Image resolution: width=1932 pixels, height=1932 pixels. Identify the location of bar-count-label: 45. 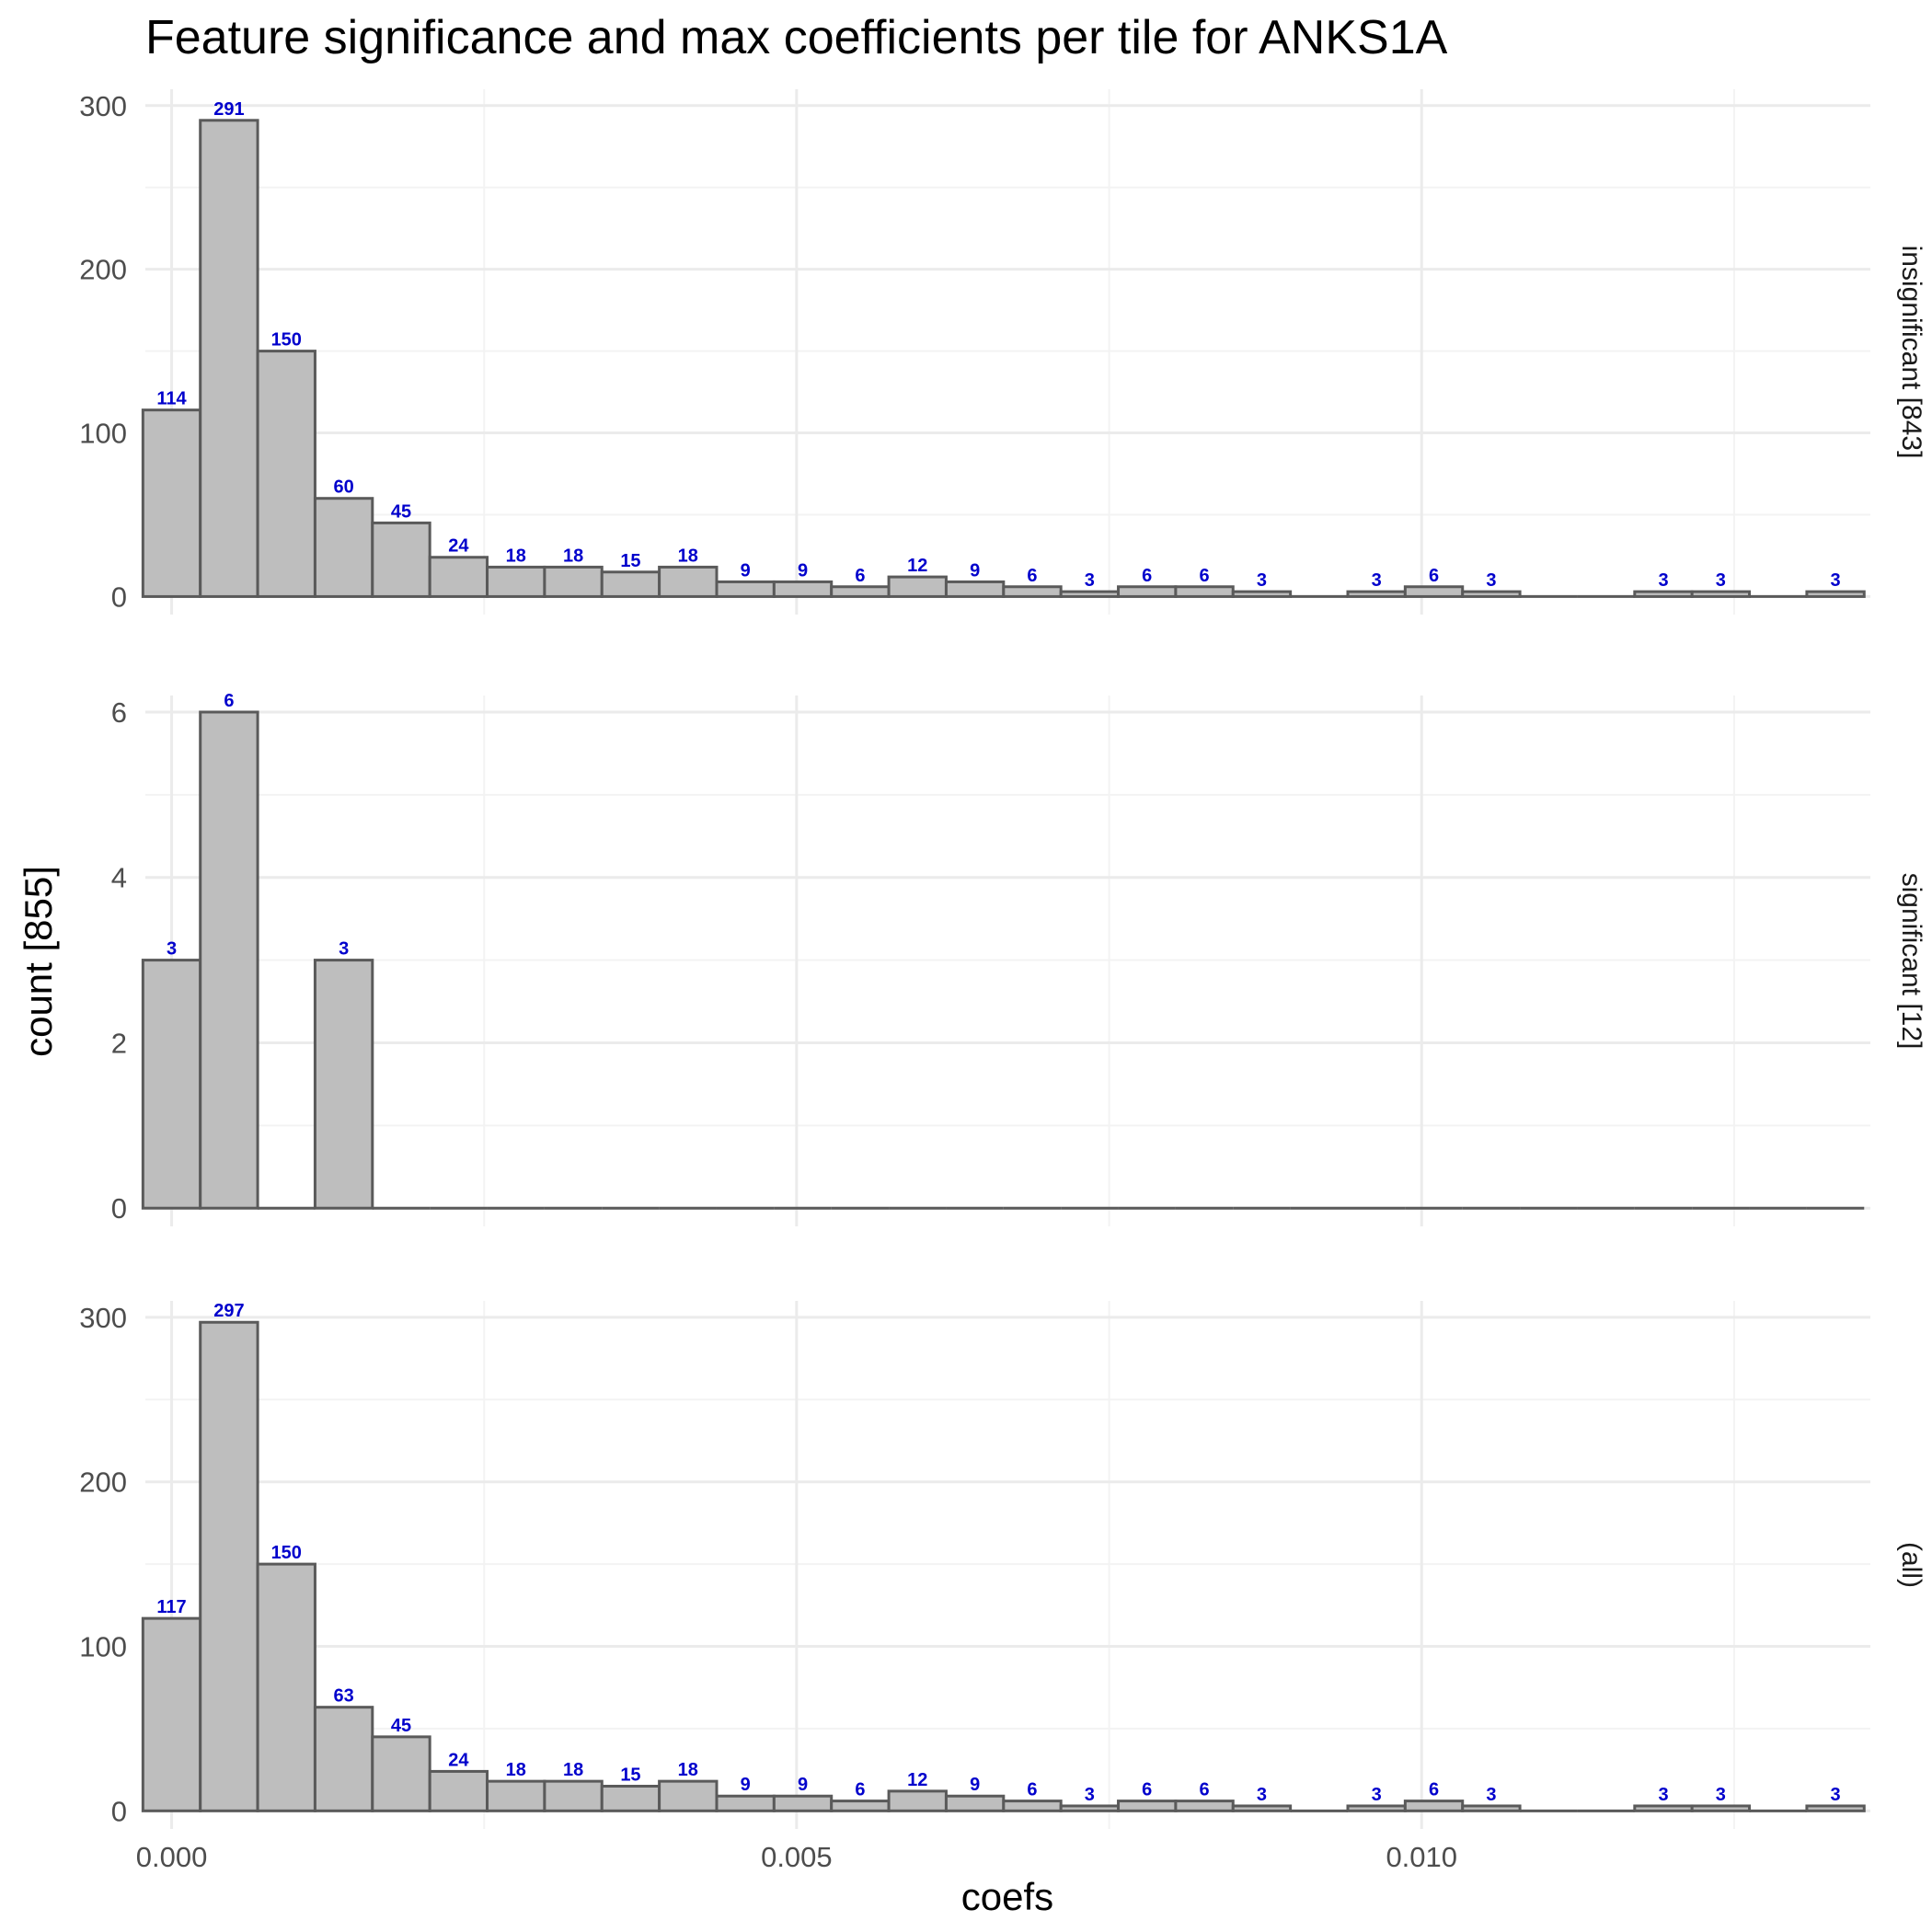
(401, 1726).